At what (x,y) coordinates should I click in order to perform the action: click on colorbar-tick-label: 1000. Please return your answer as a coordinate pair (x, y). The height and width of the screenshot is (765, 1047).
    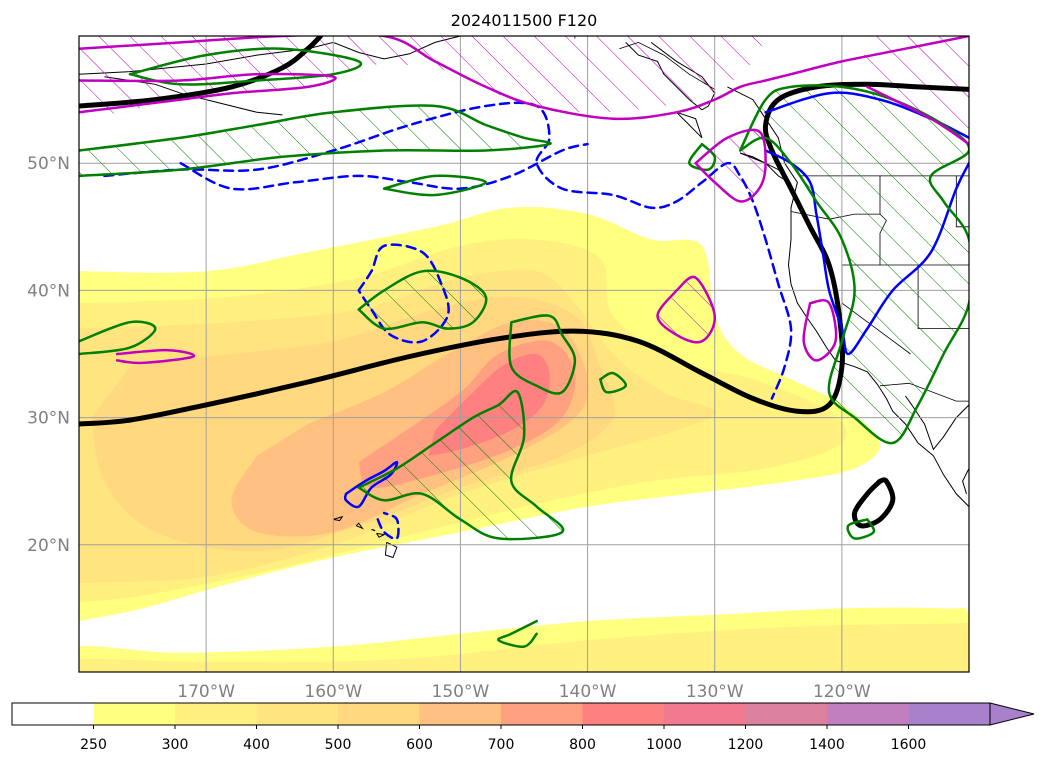
    Looking at the image, I should click on (664, 745).